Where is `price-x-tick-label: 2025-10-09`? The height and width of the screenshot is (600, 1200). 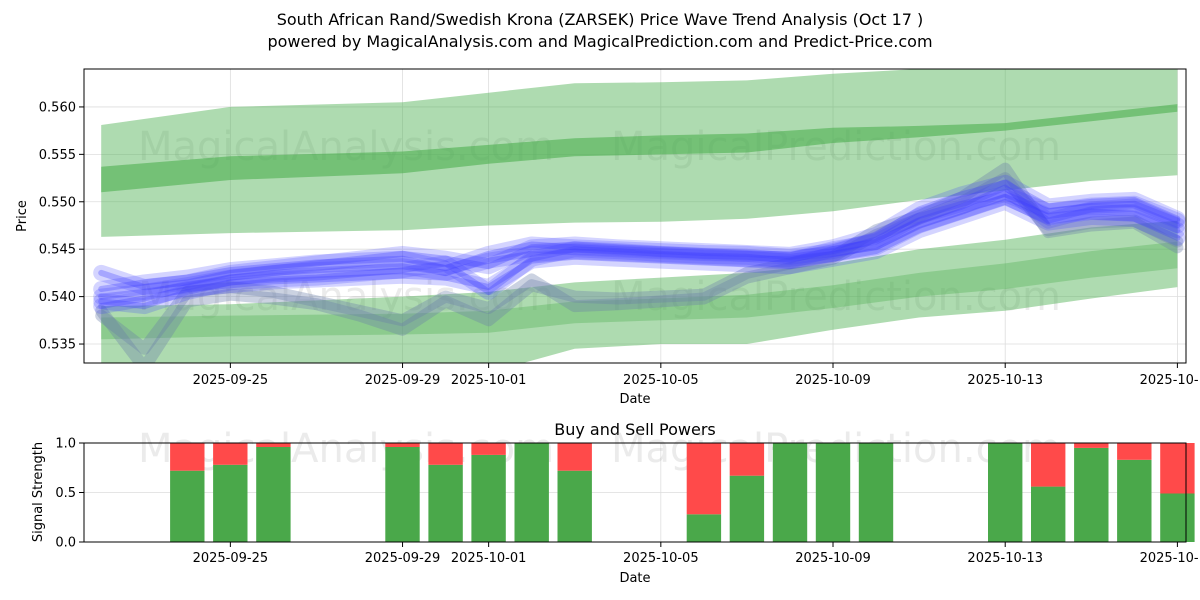 price-x-tick-label: 2025-10-09 is located at coordinates (833, 380).